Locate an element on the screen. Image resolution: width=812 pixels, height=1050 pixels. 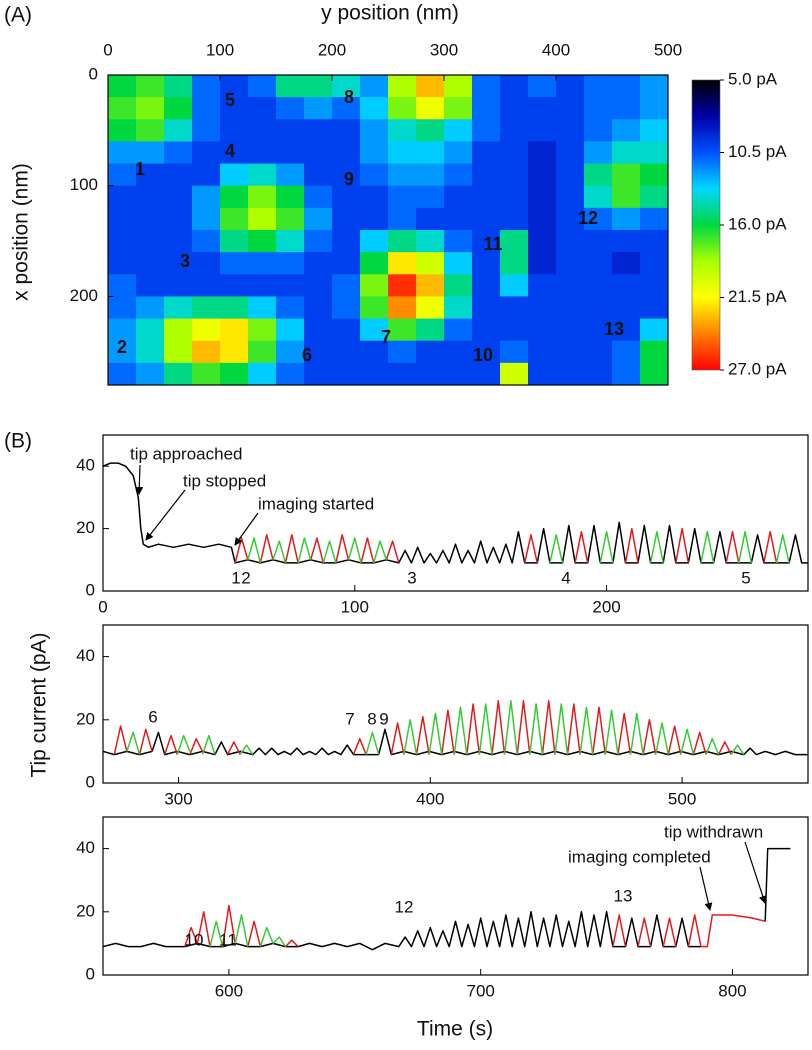
colorbar-tick-label: 27.0 pA is located at coordinates (757, 368).